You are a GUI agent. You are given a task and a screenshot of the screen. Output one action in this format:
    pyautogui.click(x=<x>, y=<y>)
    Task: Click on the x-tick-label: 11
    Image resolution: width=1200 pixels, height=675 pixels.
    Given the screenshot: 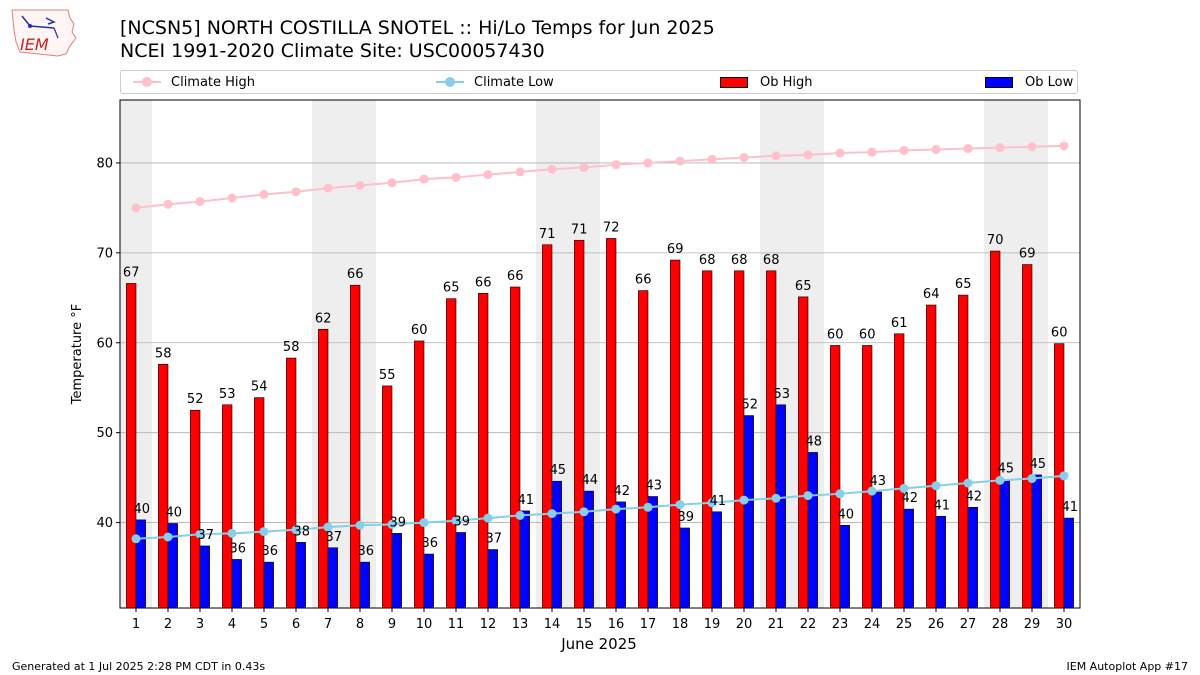 What is the action you would take?
    pyautogui.click(x=456, y=624)
    